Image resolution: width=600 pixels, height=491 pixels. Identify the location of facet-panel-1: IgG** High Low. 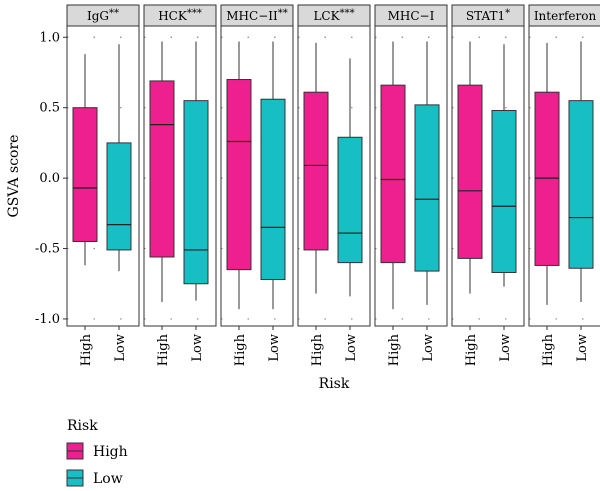
(103, 185).